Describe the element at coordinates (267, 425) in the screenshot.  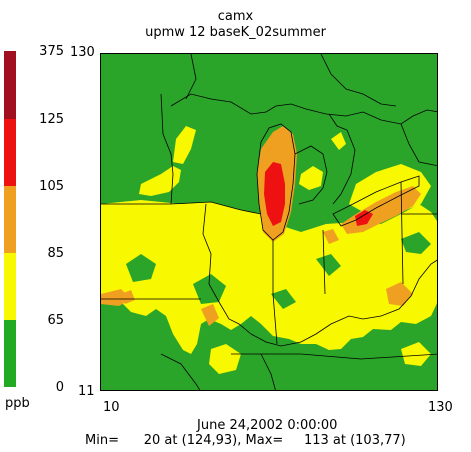
I see `timestamp: June 24,2002 0:00:00` at that location.